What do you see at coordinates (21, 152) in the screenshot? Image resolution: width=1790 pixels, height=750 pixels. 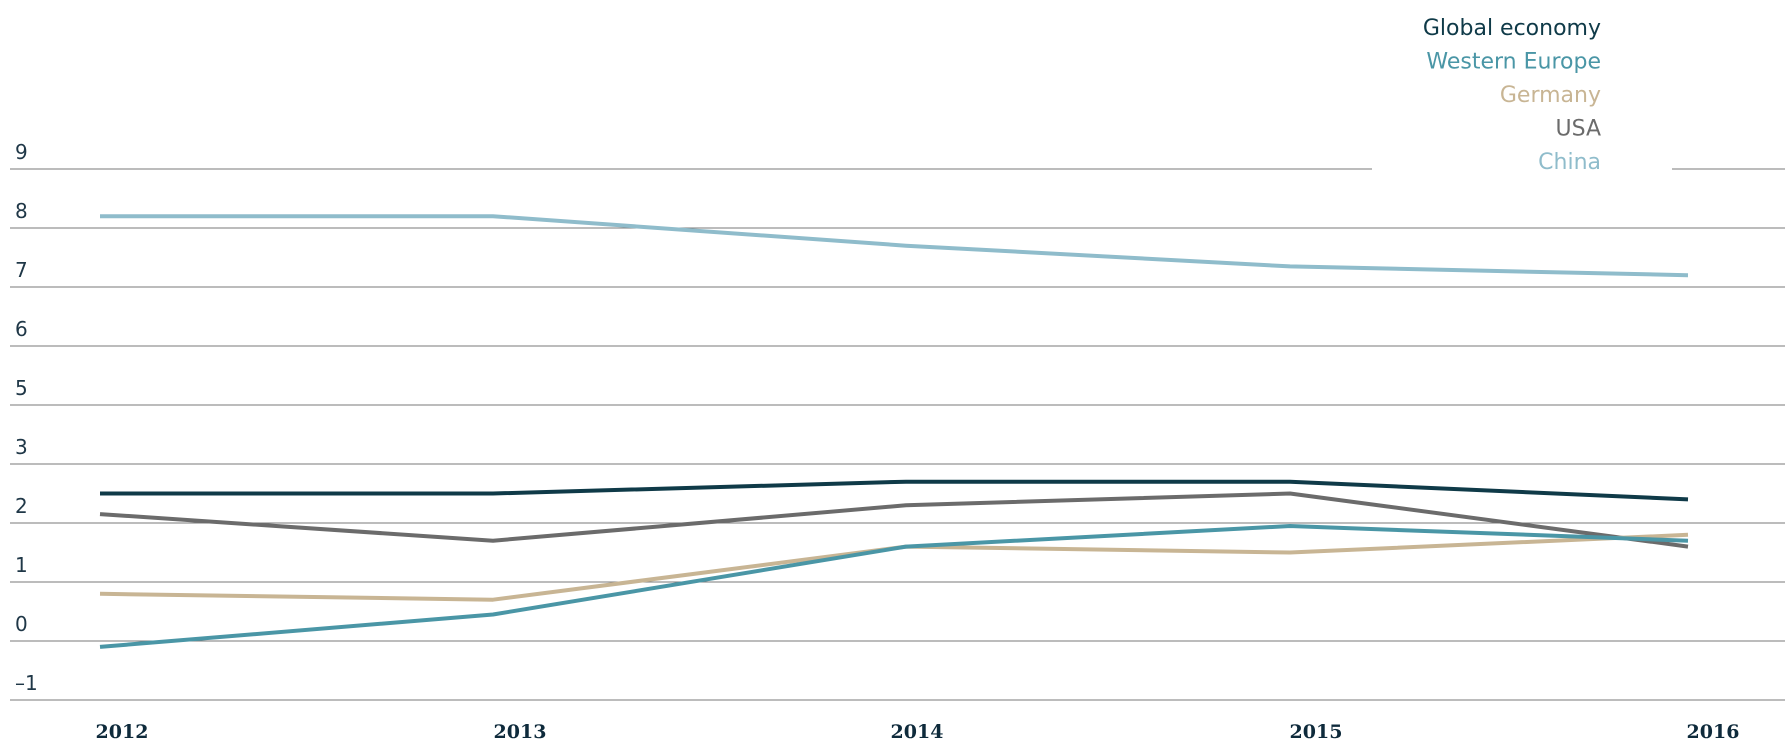 I see `y-tick-label: 9` at bounding box center [21, 152].